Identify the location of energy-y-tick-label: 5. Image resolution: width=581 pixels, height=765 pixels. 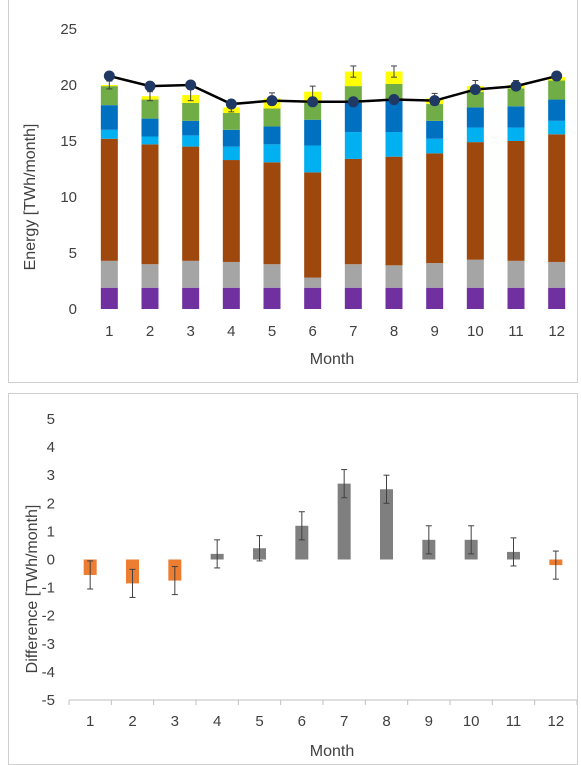
(73, 253).